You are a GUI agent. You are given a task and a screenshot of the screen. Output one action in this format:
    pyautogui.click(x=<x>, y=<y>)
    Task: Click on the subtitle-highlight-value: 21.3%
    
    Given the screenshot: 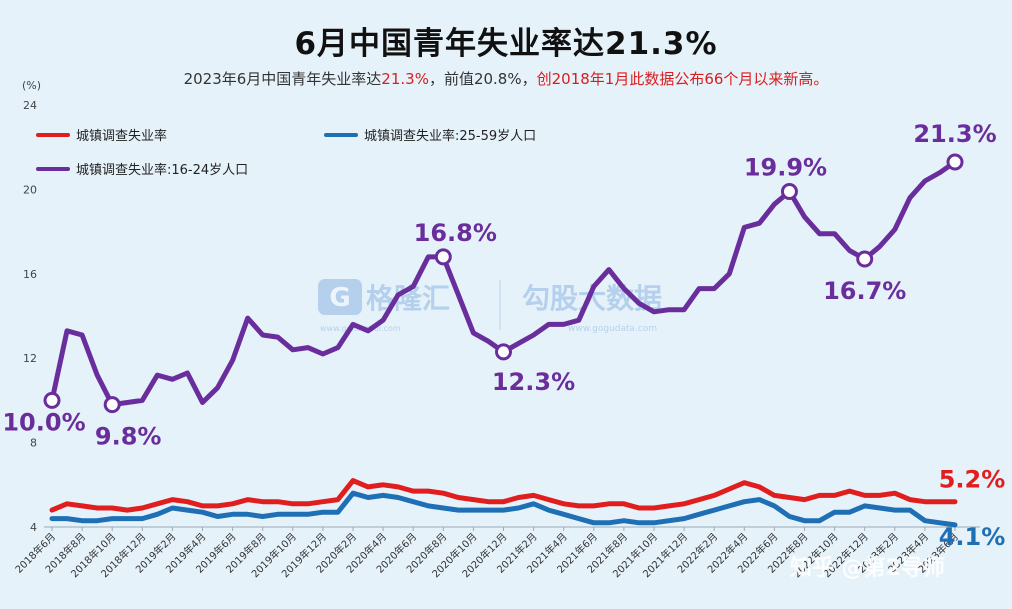 What is the action you would take?
    pyautogui.click(x=405, y=79)
    